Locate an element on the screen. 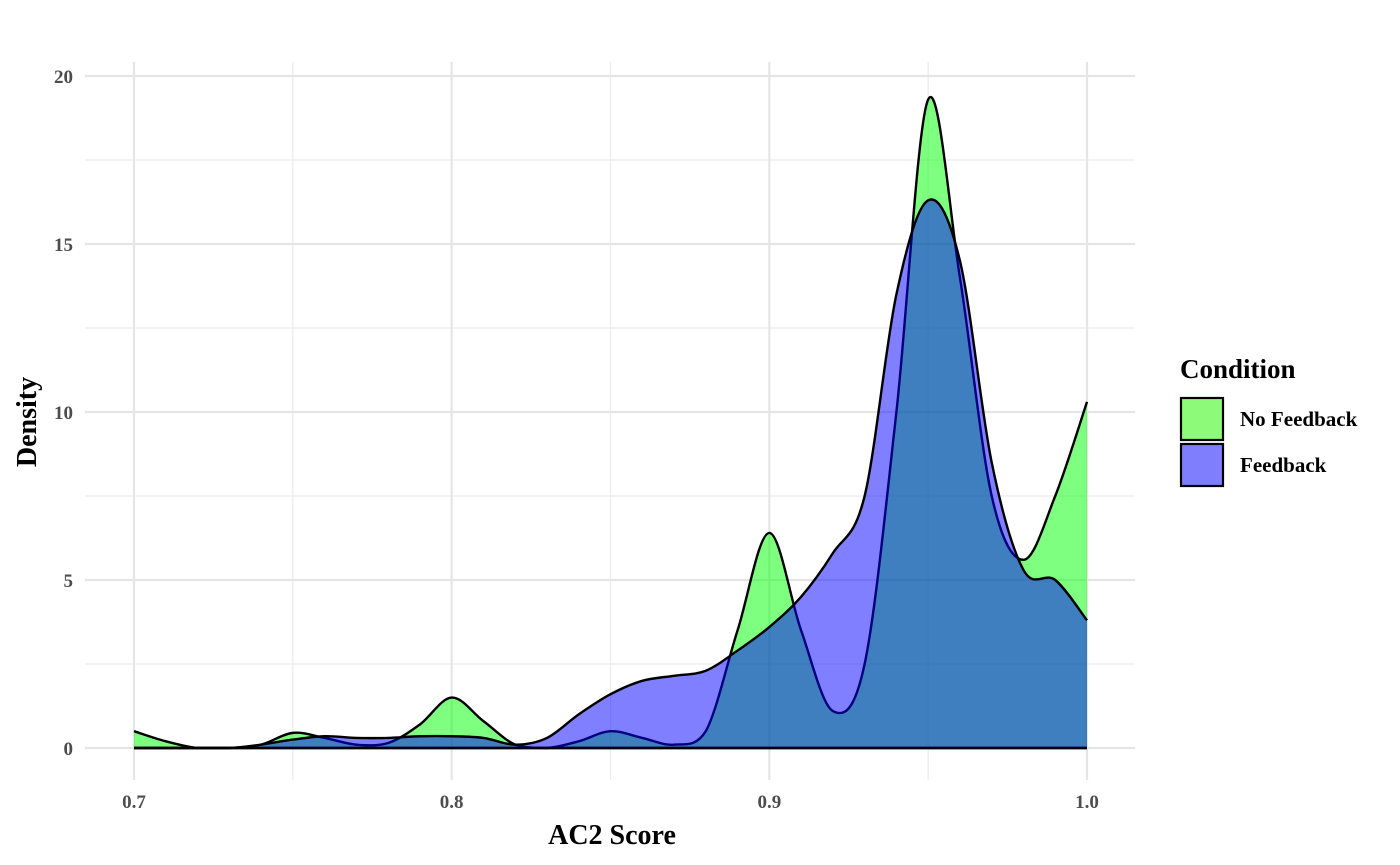 The height and width of the screenshot is (865, 1400). legend-label-no-feedback: No Feedback is located at coordinates (1299, 419).